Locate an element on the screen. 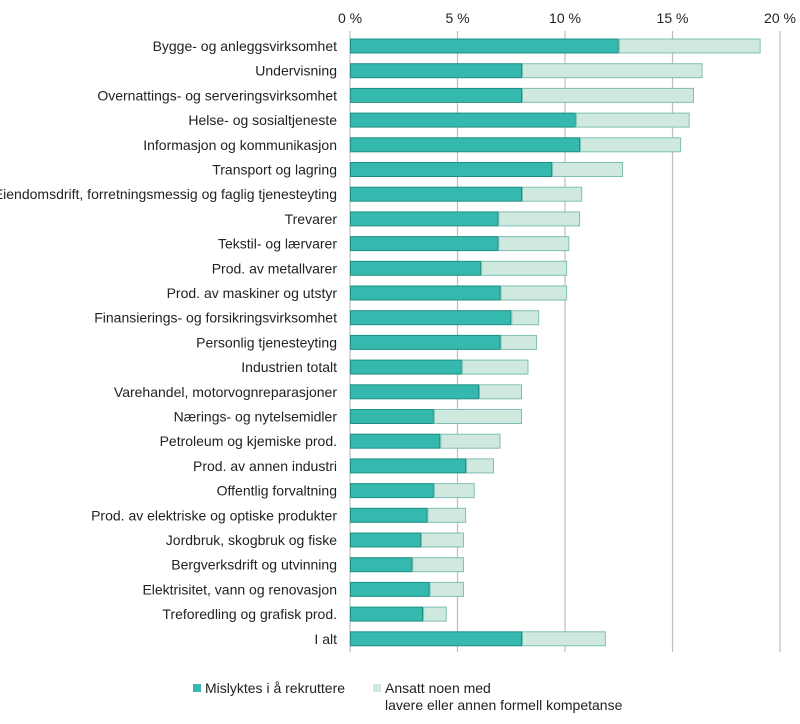 The width and height of the screenshot is (800, 724). legend-label-ansatt-line1: Ansatt noen med is located at coordinates (438, 688).